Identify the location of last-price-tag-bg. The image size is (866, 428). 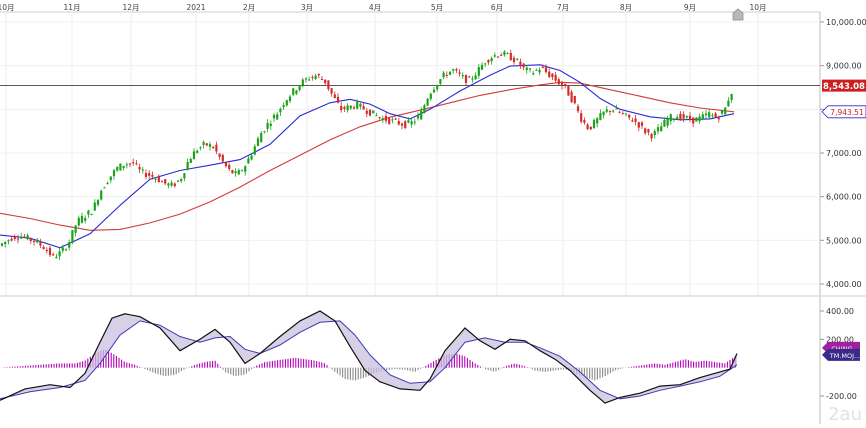
(844, 85).